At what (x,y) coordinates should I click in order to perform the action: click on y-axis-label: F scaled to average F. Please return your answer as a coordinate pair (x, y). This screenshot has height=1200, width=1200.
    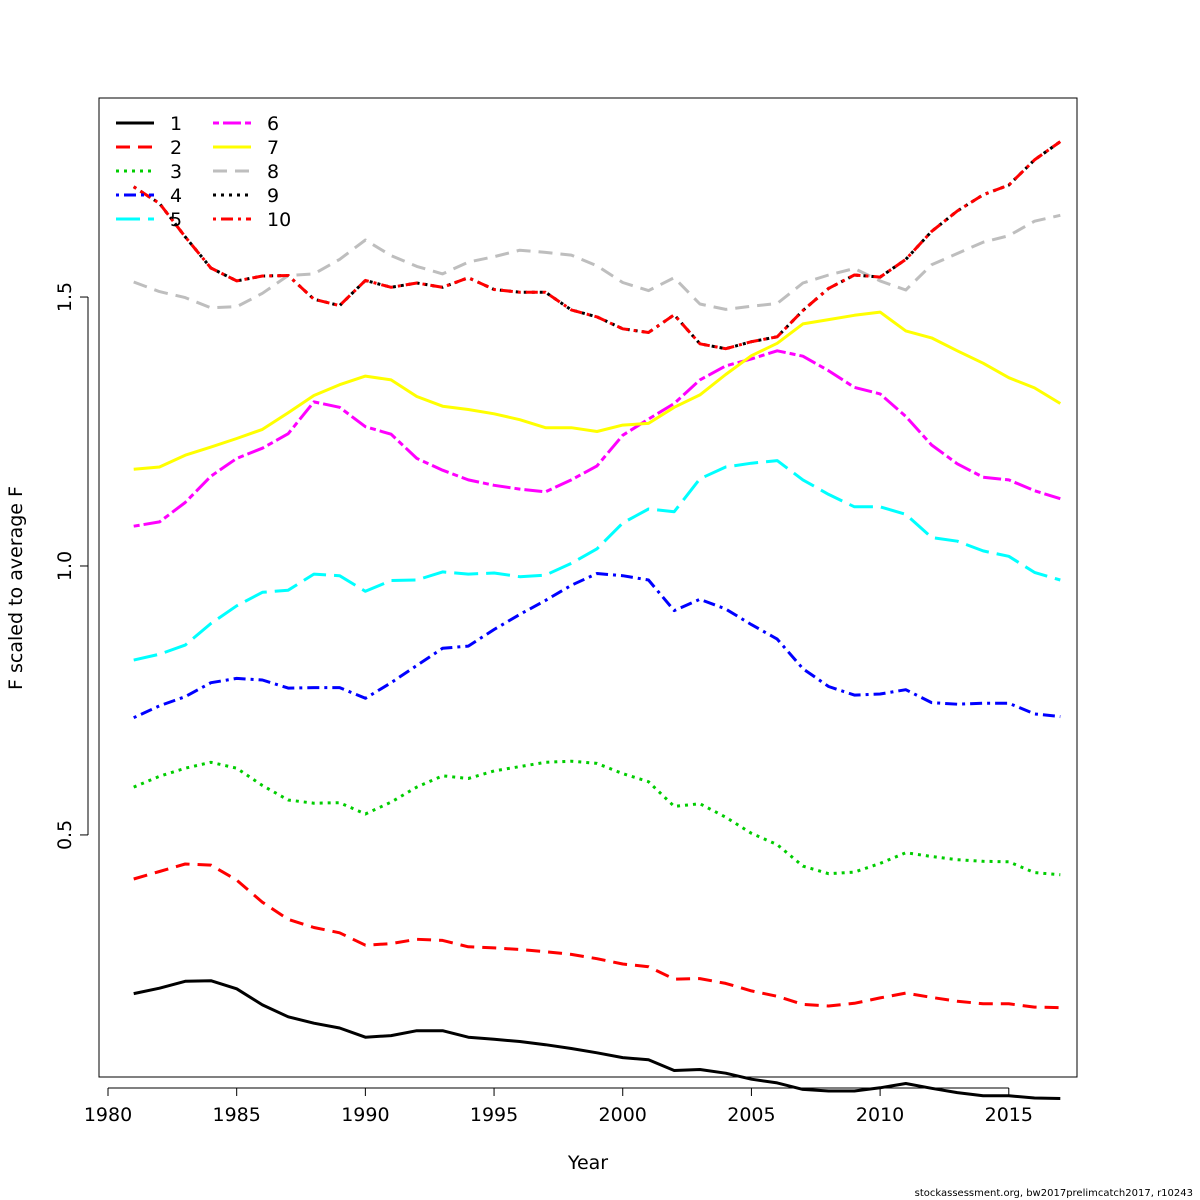
    Looking at the image, I should click on (16, 588).